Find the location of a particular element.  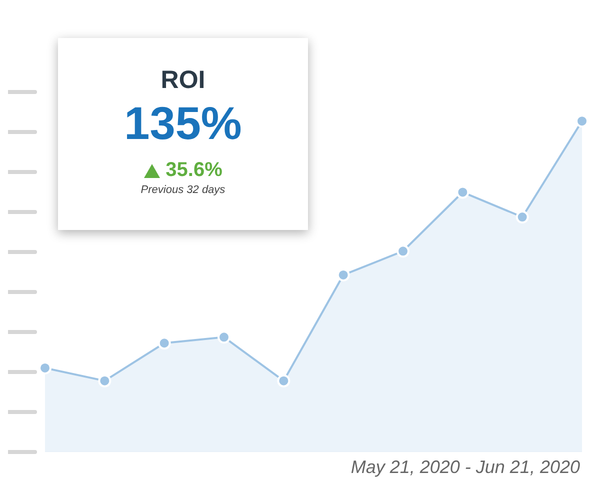

annotation: 35.6% is located at coordinates (194, 170).